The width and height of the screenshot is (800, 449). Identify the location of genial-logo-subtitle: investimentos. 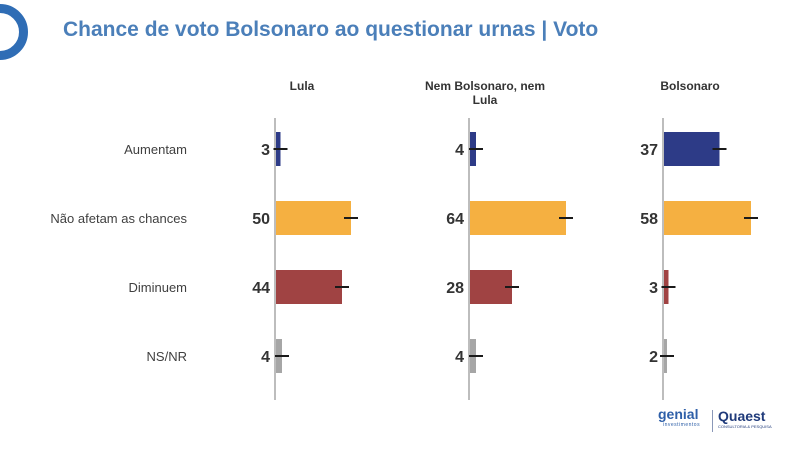
(682, 425).